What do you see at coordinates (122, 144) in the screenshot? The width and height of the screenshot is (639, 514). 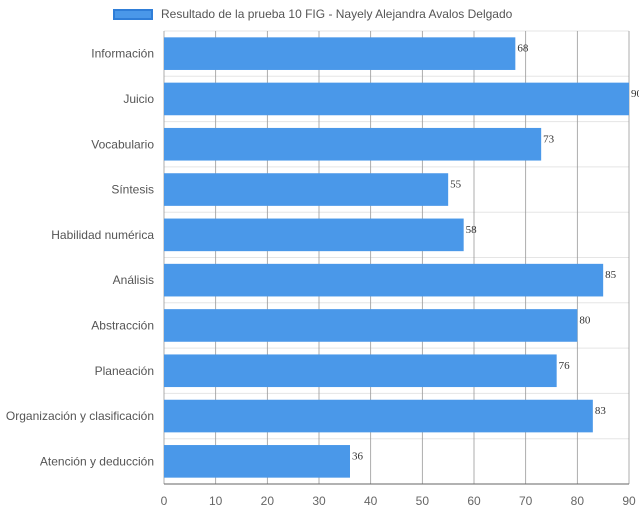 I see `y-tick-label: Vocabulario` at bounding box center [122, 144].